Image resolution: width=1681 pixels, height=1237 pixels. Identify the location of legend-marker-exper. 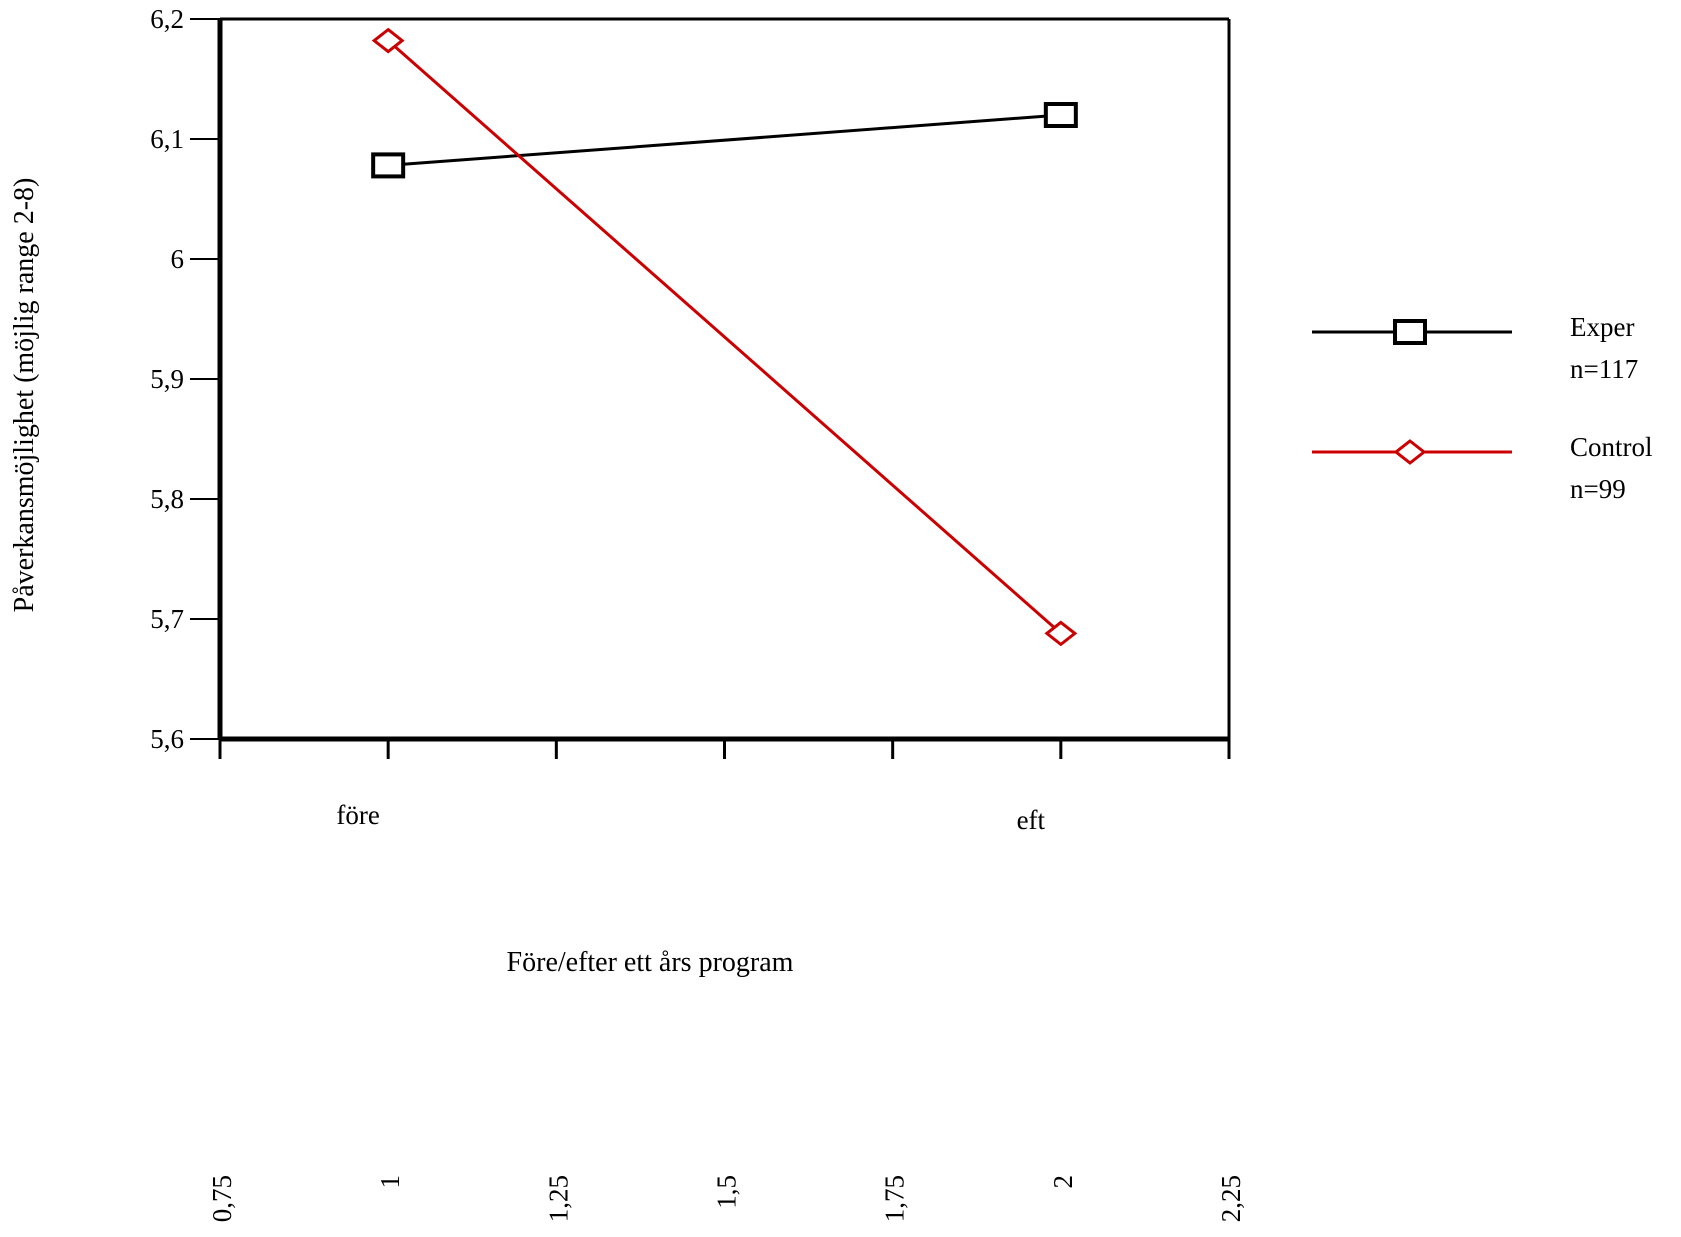
(1410, 332).